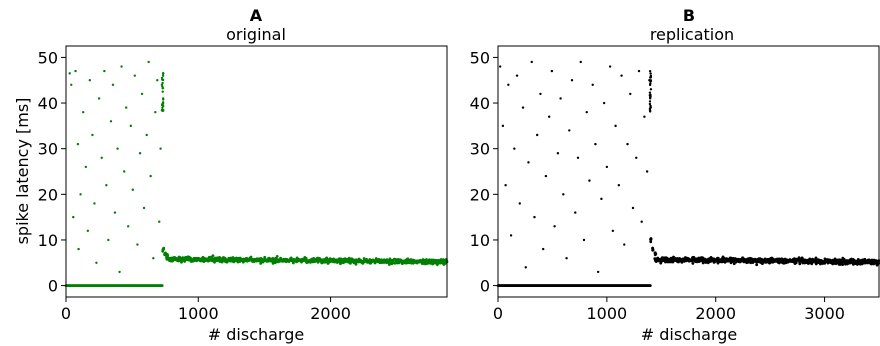 The width and height of the screenshot is (880, 346). Describe the element at coordinates (256, 34) in the screenshot. I see `panel-a-title: original` at that location.